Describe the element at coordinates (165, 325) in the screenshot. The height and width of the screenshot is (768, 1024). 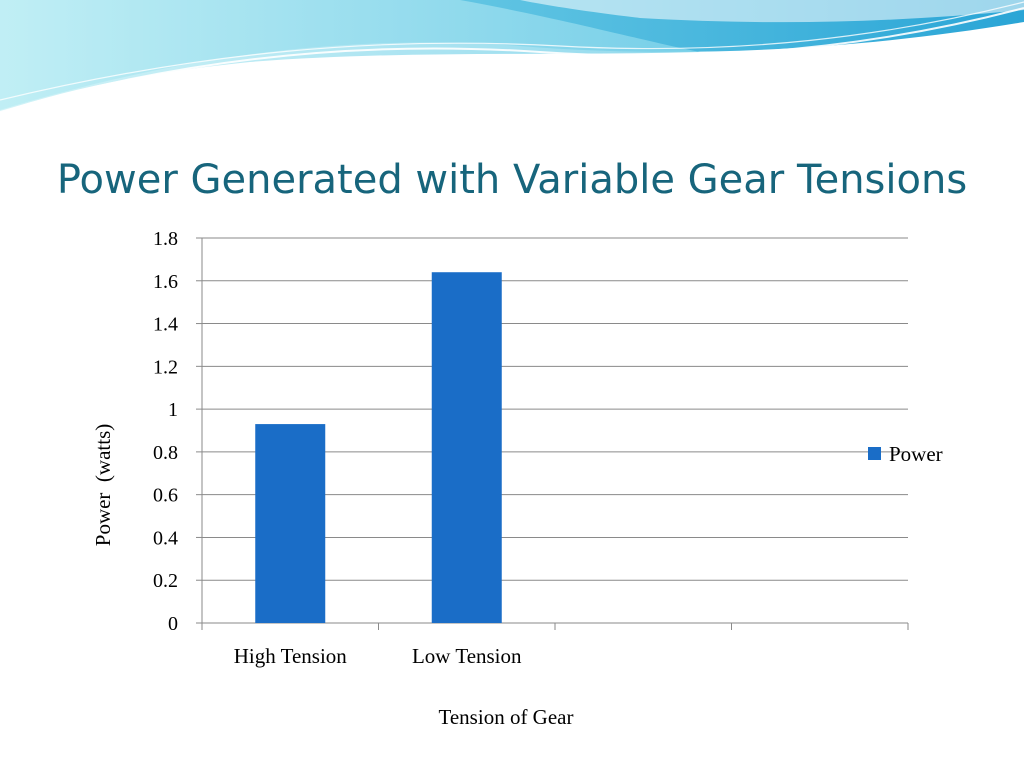
I see `y-tick-label: 1.4` at that location.